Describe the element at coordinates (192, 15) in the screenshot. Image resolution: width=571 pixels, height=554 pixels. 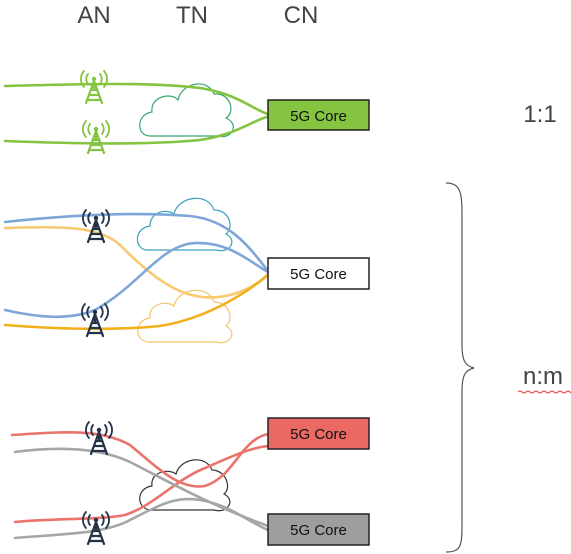
I see `column-label-tn: TN` at that location.